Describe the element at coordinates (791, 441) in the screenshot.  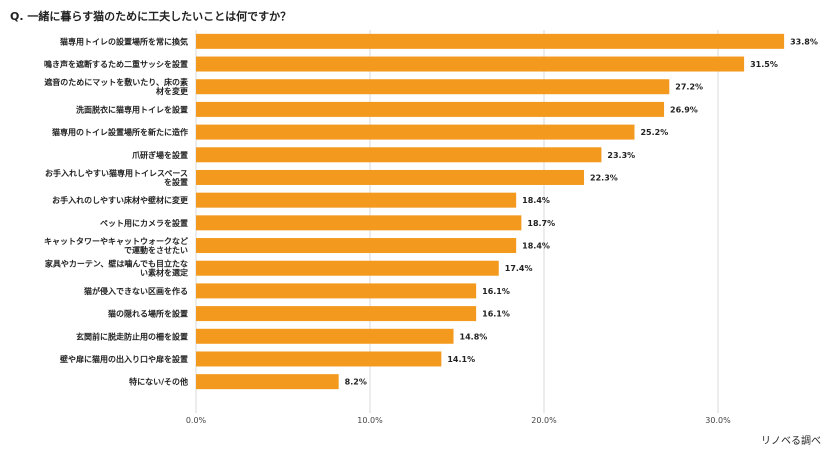
I see `source-credit: リノベる調べ` at that location.